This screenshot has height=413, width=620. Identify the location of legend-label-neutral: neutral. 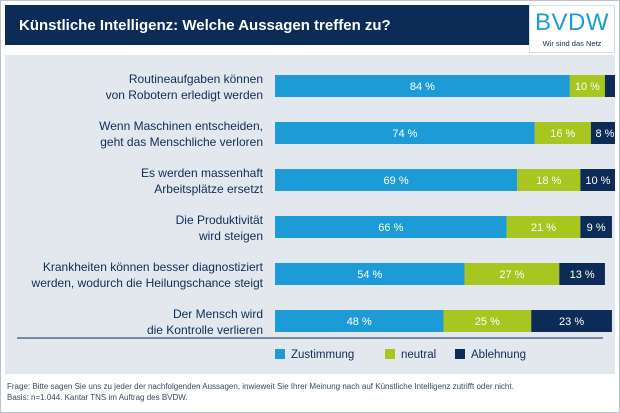
(418, 355).